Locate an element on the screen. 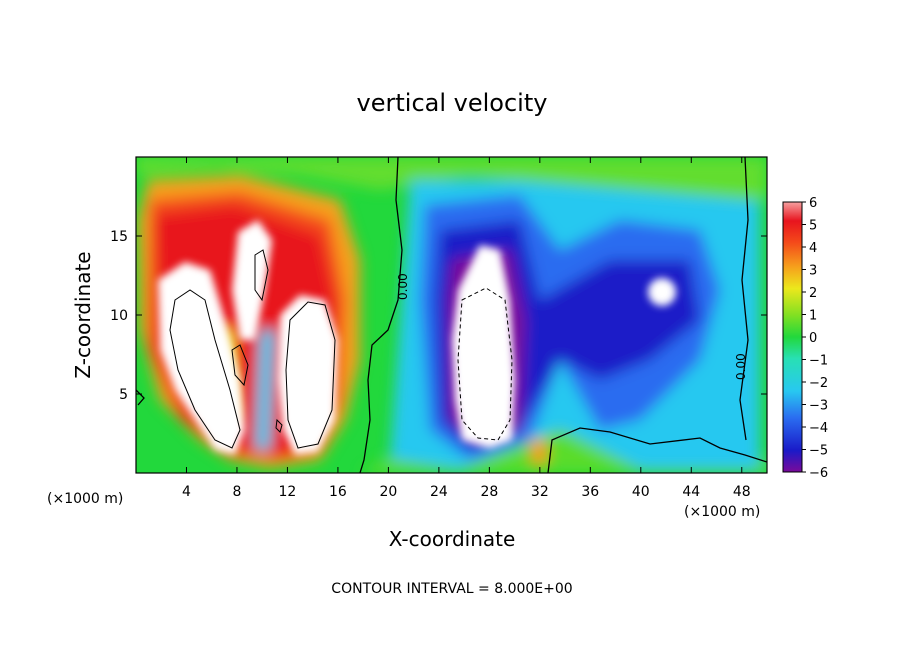  colorbar-tick-label: 1 is located at coordinates (813, 316).